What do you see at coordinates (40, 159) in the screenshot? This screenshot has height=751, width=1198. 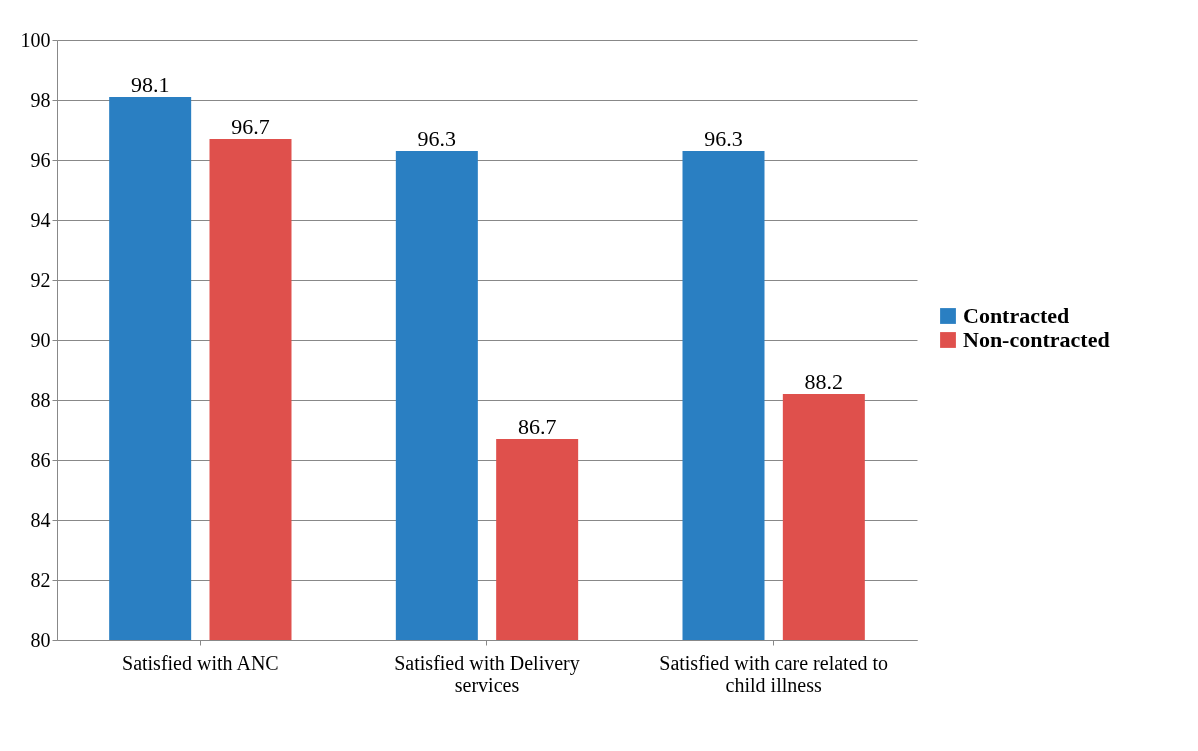 I see `y-tick-label: 96` at bounding box center [40, 159].